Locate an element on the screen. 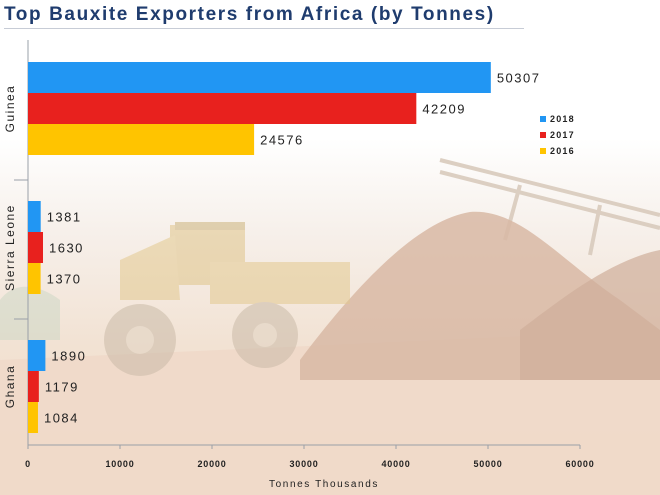 The width and height of the screenshot is (660, 495). bar-ghana-2017 is located at coordinates (33, 386).